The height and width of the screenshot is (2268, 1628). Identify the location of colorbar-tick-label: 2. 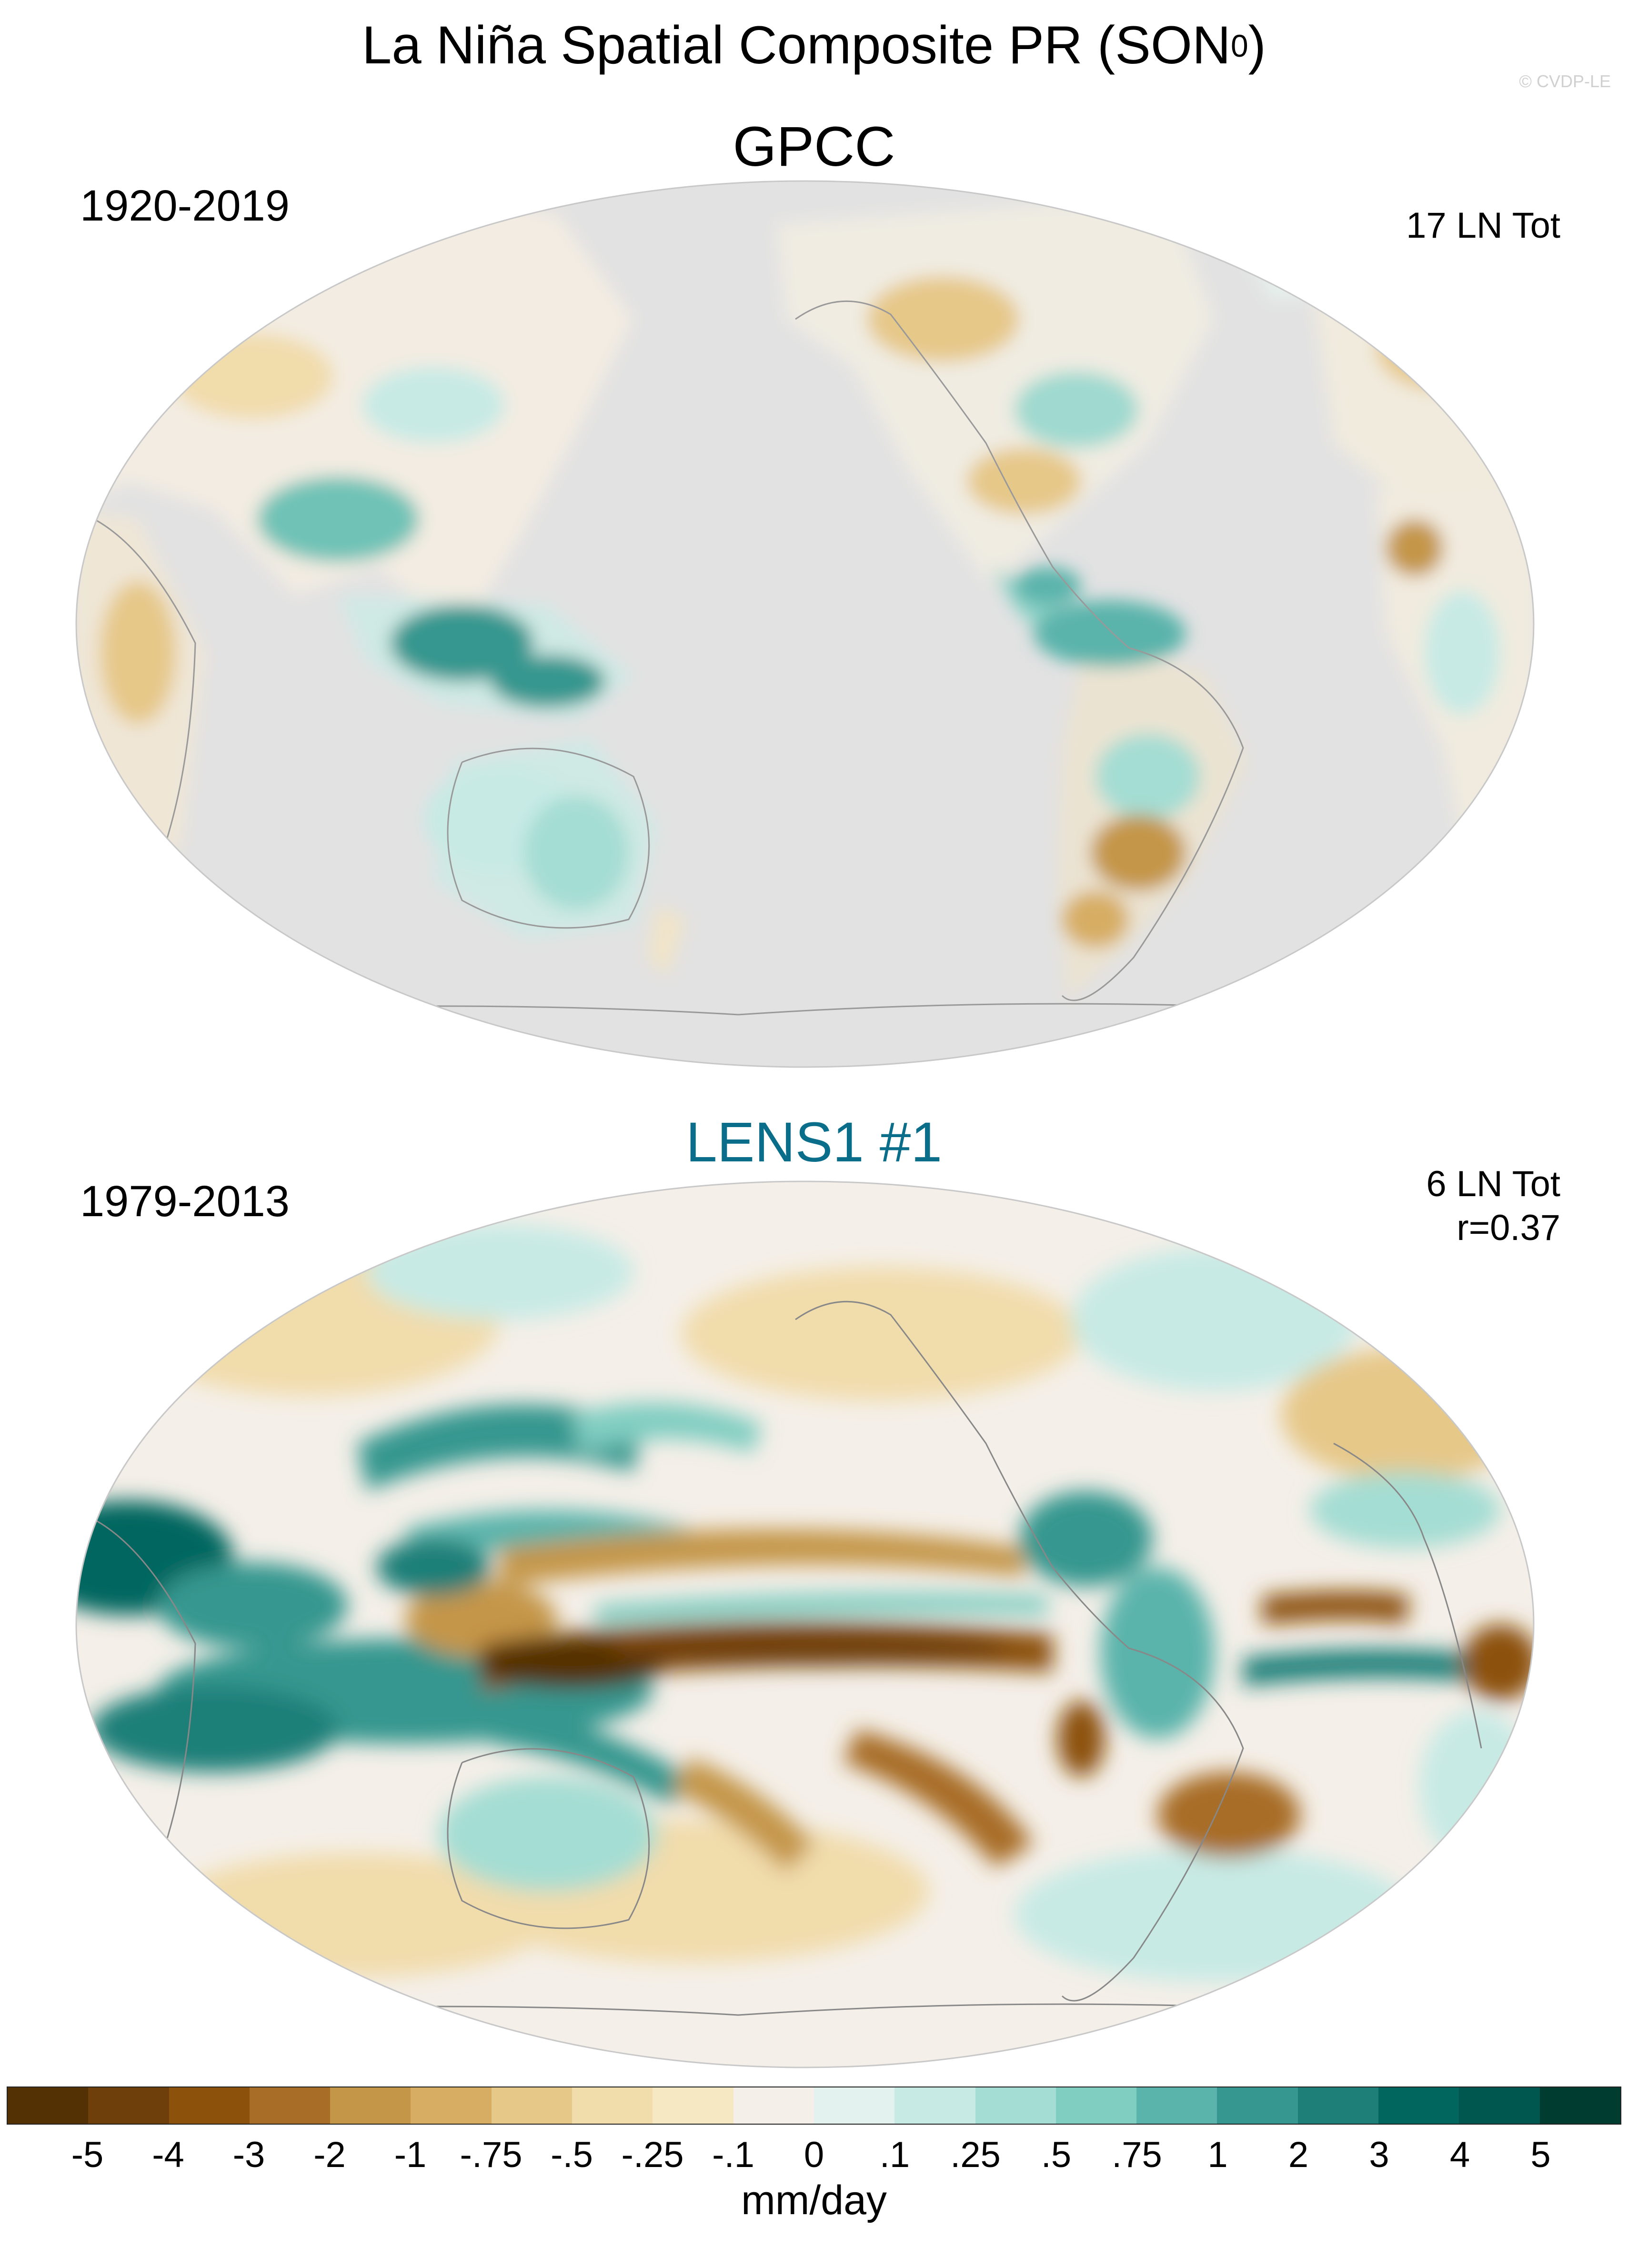
(1298, 2155).